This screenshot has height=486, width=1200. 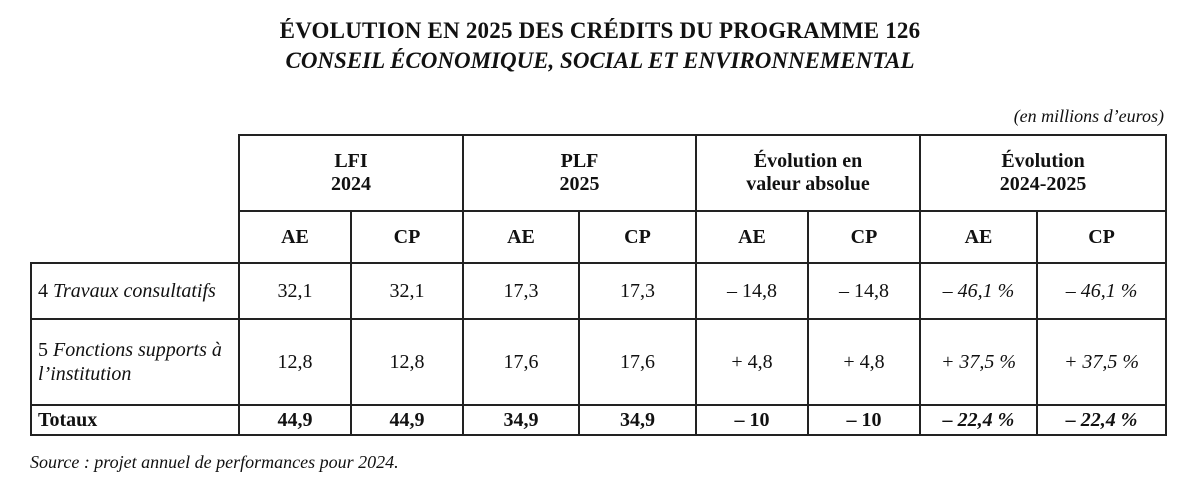 What do you see at coordinates (135, 420) in the screenshot?
I see `total-label: Totaux` at bounding box center [135, 420].